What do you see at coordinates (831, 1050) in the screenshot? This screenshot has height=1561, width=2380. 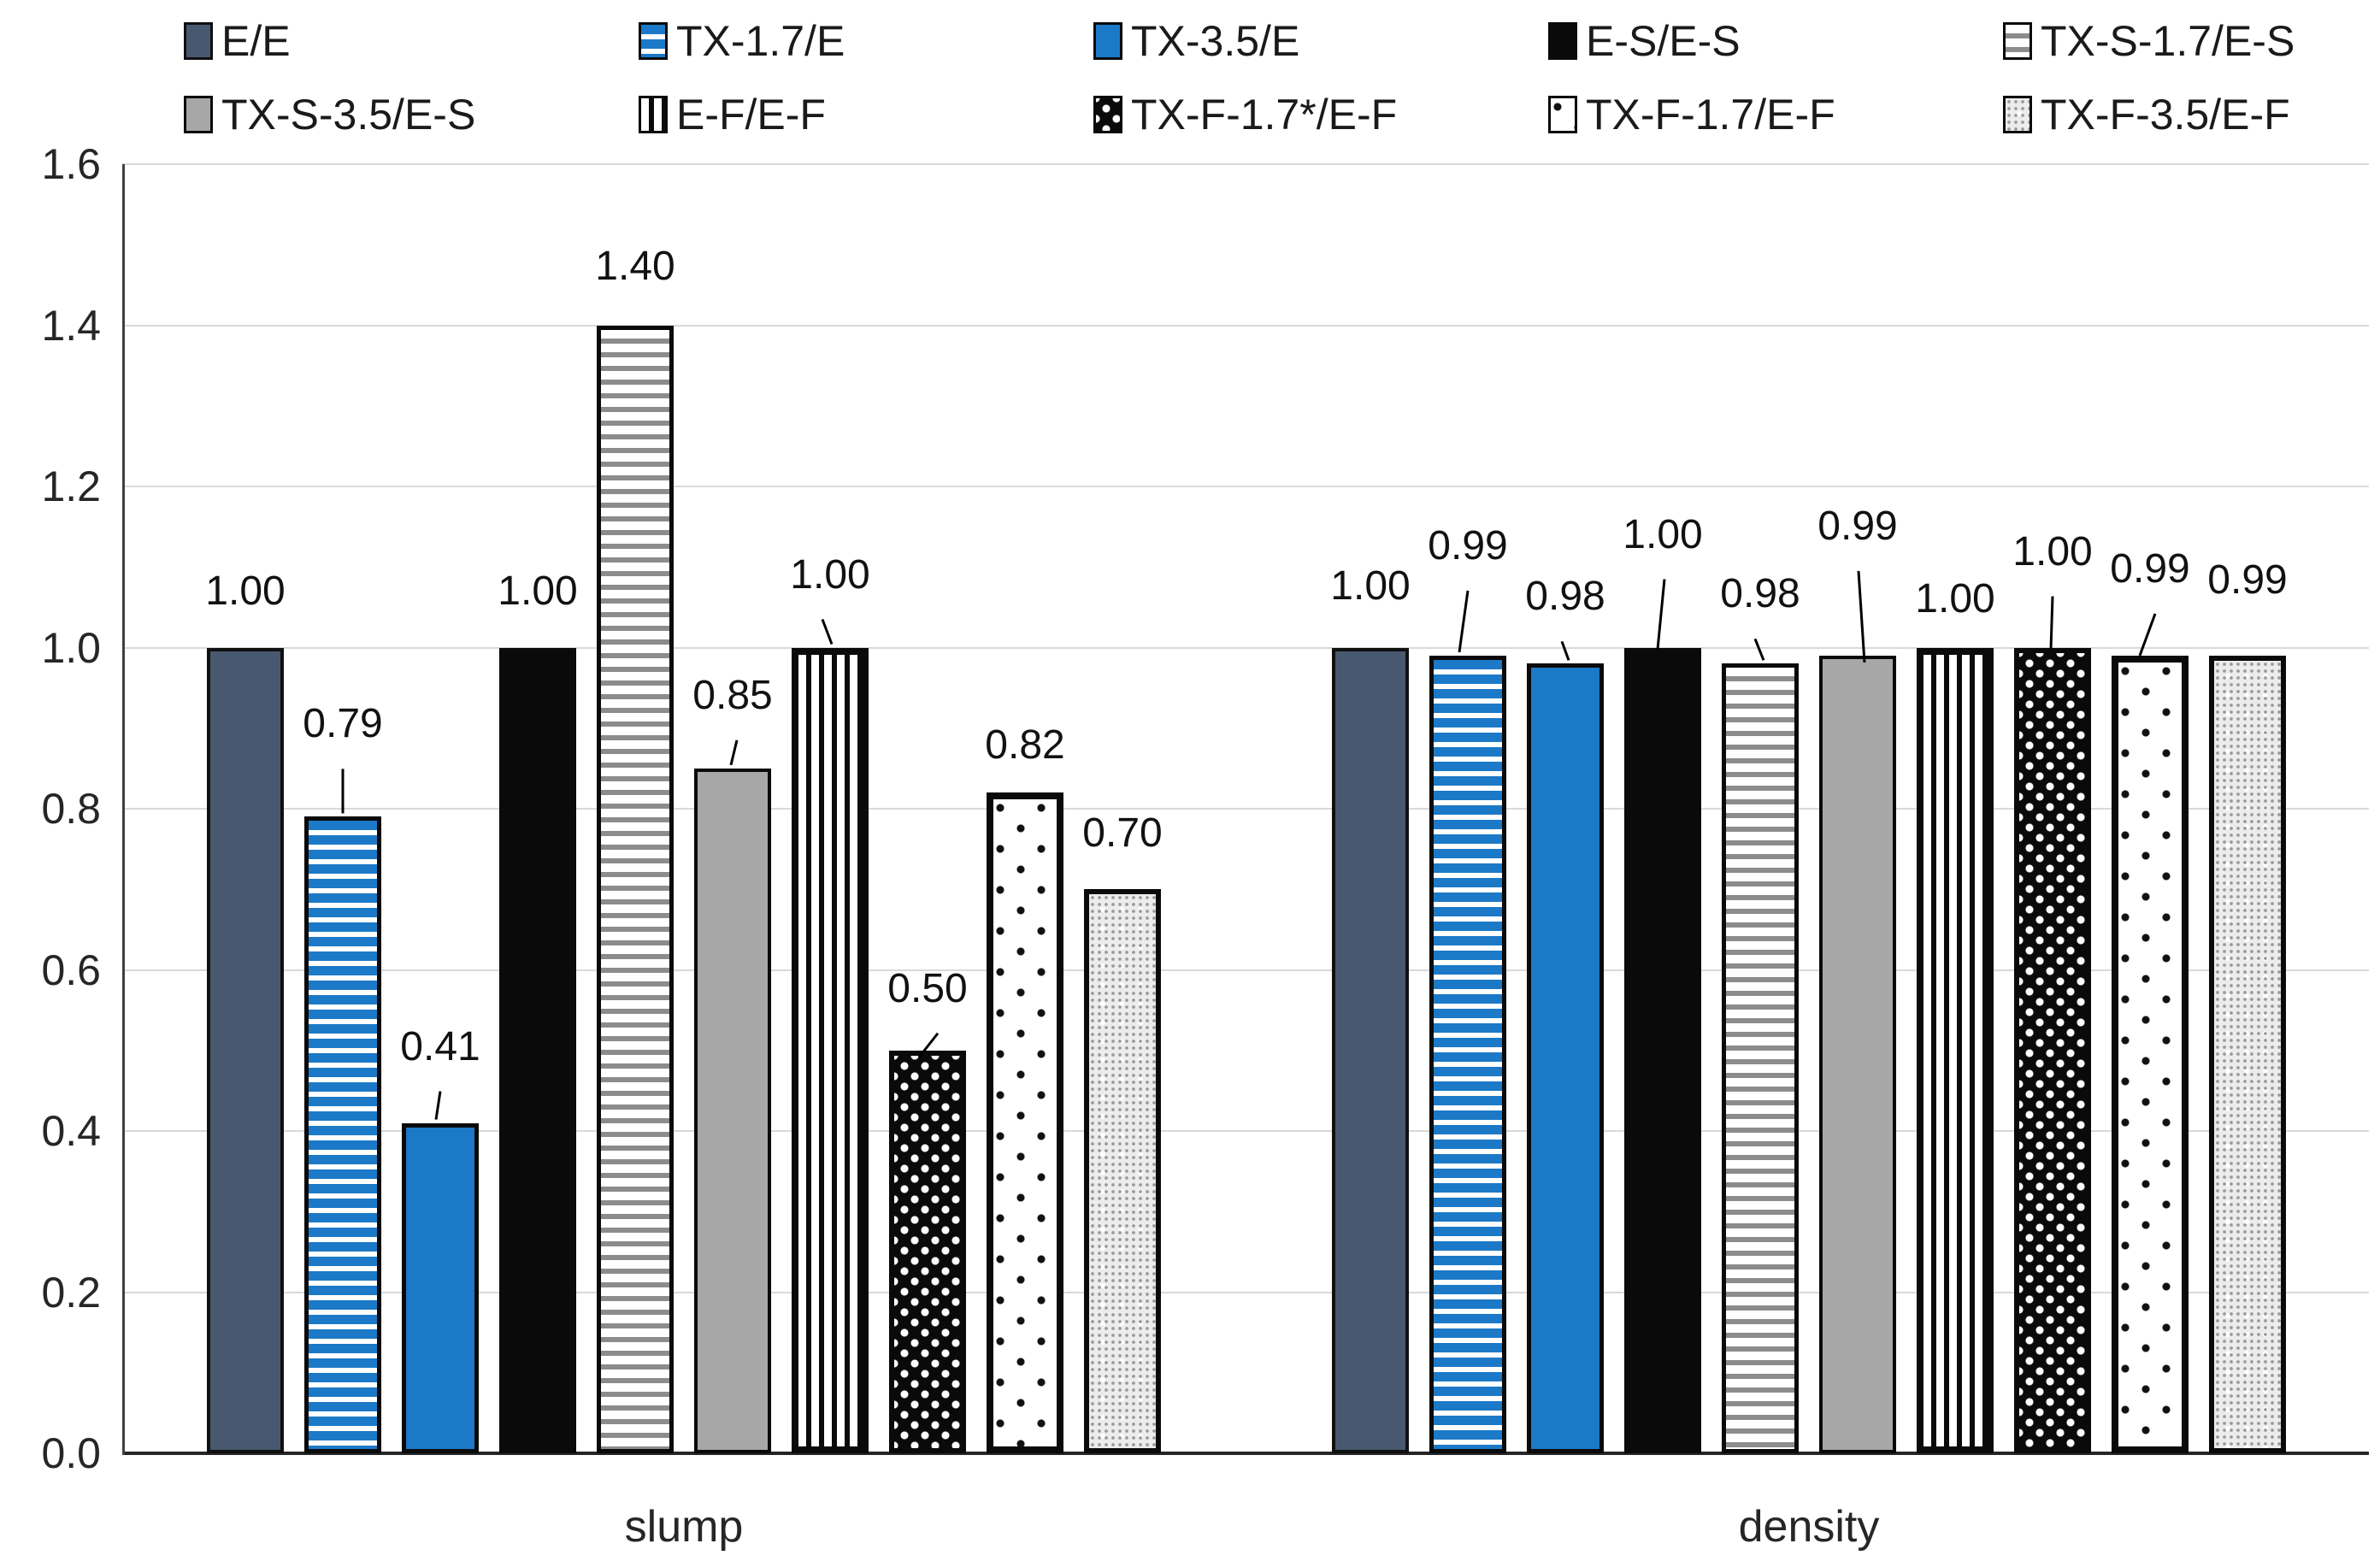 I see `bar-slump-E-F/E-F` at bounding box center [831, 1050].